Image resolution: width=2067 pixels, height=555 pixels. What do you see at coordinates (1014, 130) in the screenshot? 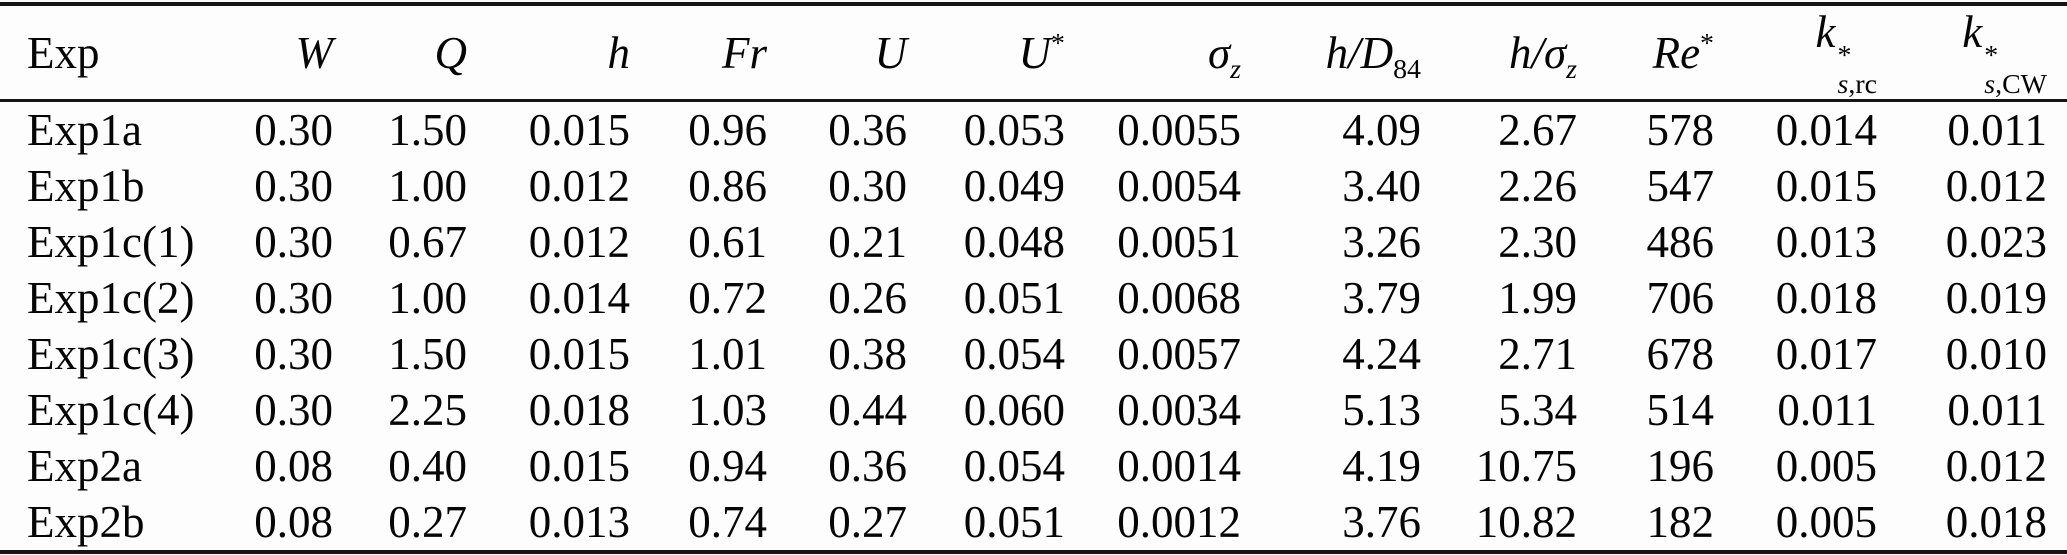
I see `table-cell: 0.053` at bounding box center [1014, 130].